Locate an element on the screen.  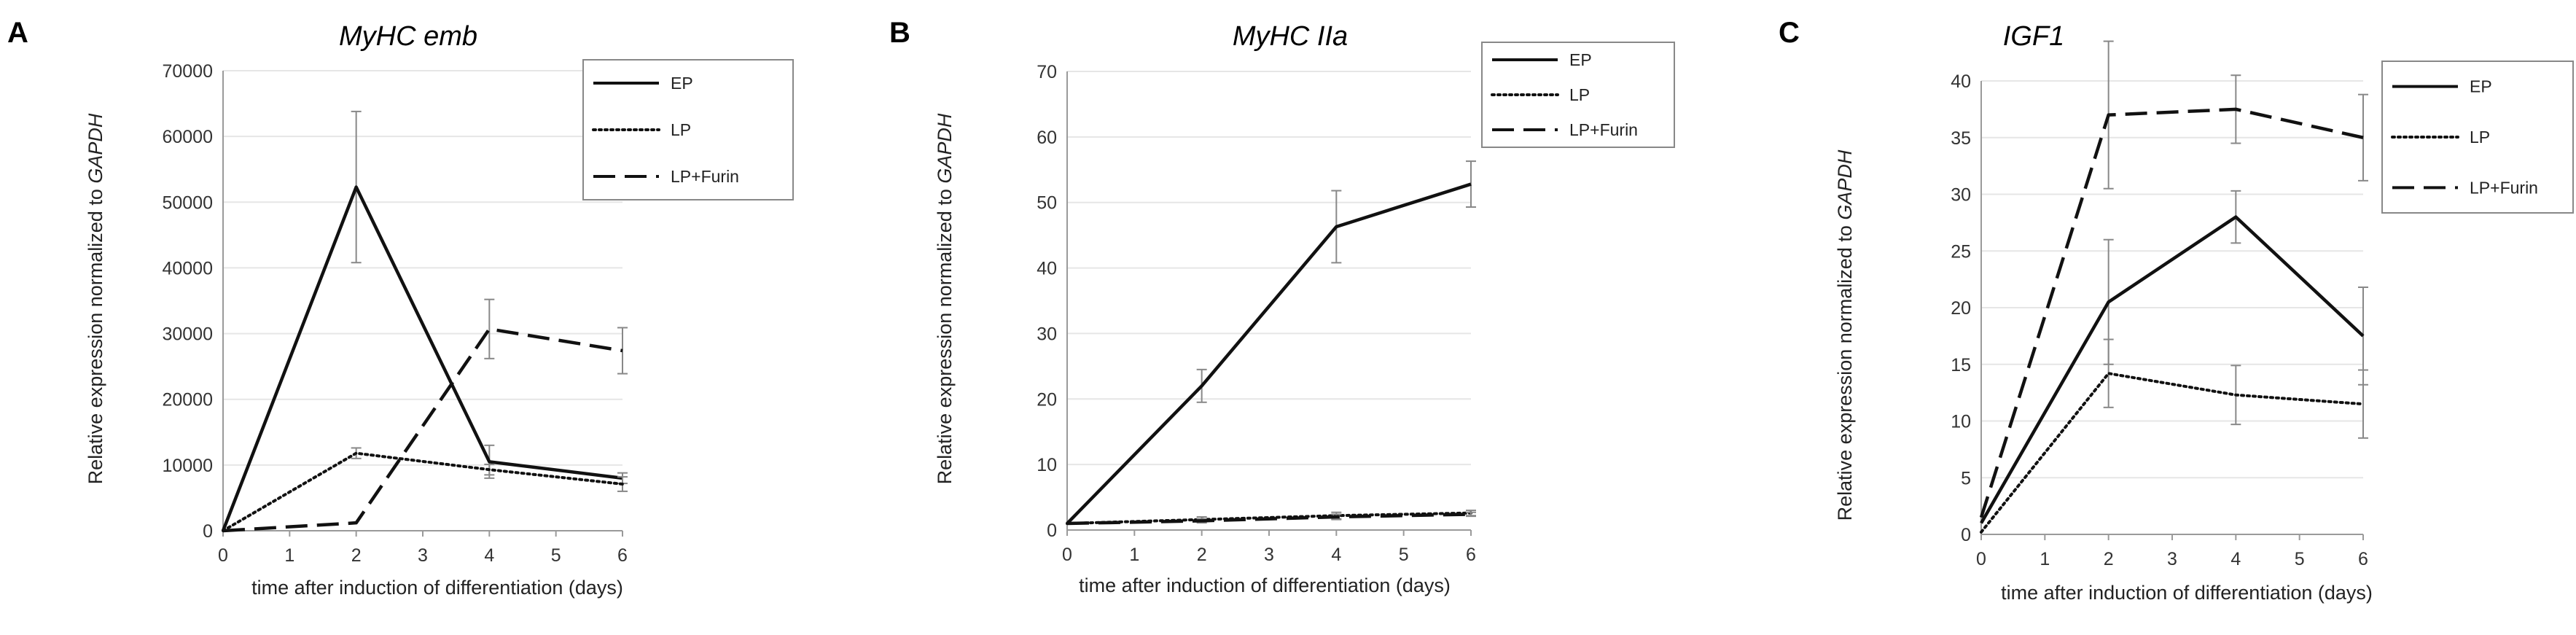
y-tick-label: 60000 is located at coordinates (188, 137).